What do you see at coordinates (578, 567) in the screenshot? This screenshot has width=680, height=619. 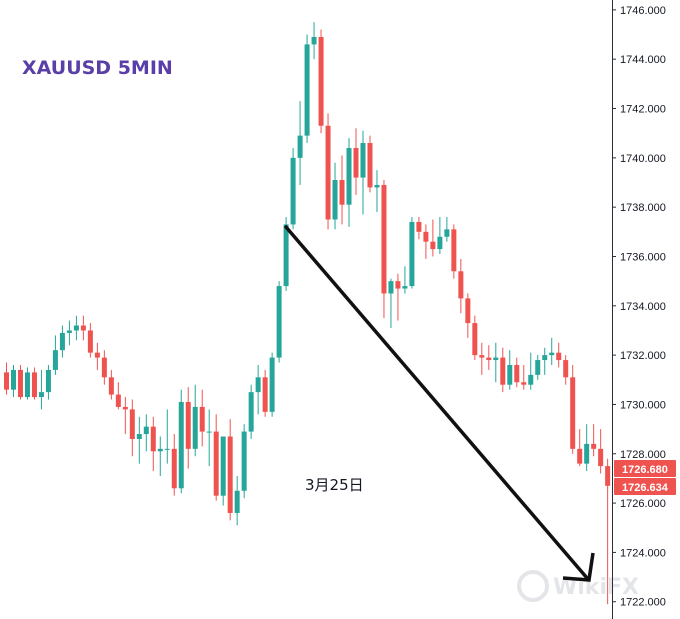 I see `trend-arrow-head` at bounding box center [578, 567].